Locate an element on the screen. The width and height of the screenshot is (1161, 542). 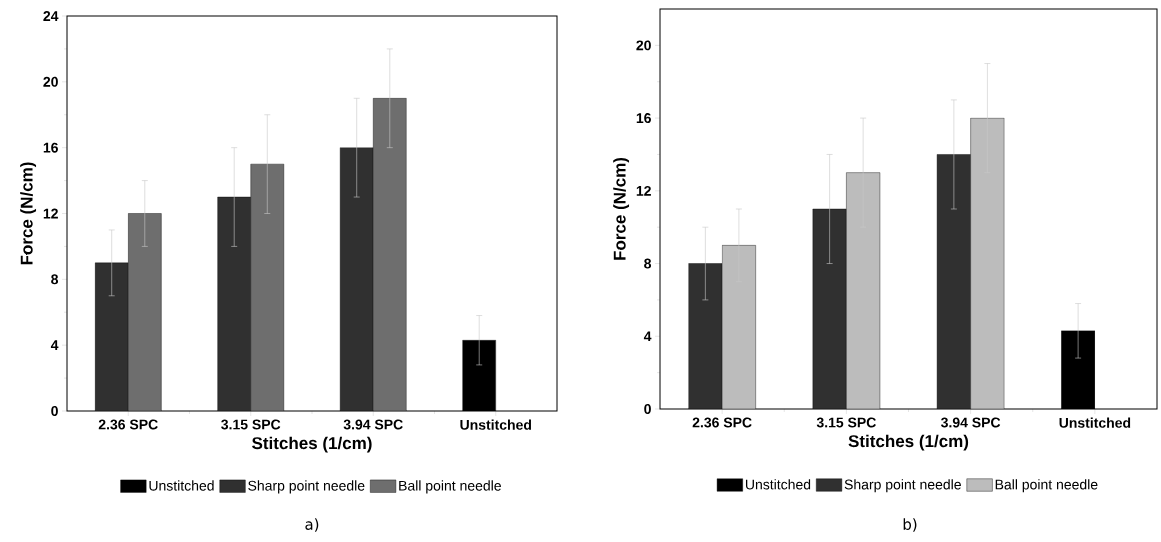
text: a) is located at coordinates (312, 525).